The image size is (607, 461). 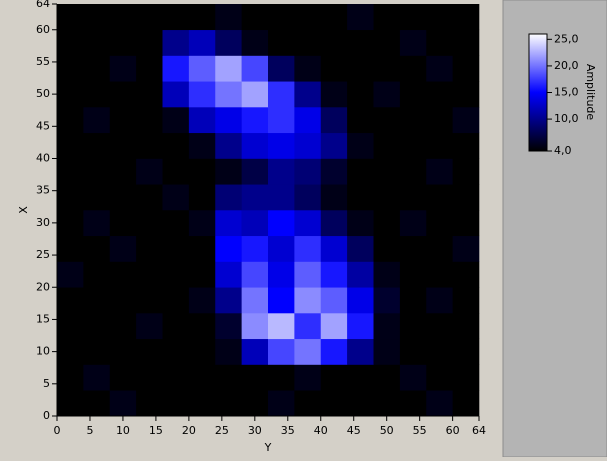 I want to click on y-tick-label: 64, so click(x=43, y=5).